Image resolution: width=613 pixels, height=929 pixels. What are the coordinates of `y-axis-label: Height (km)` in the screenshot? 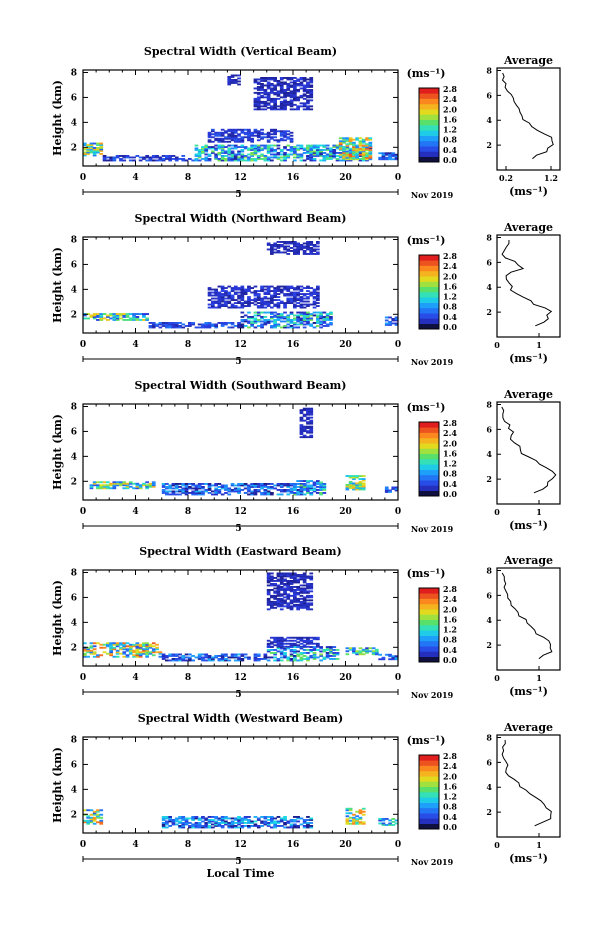 It's located at (57, 285).